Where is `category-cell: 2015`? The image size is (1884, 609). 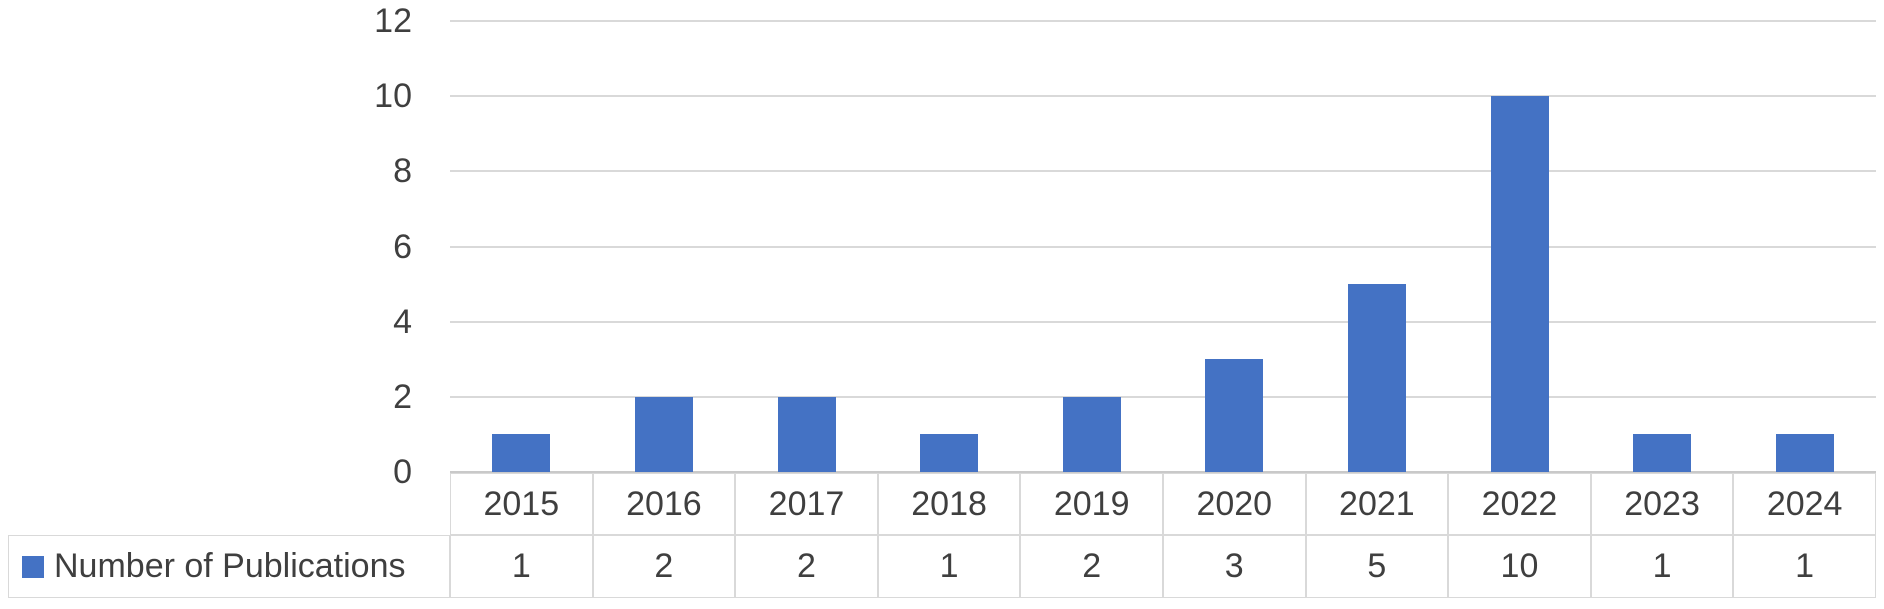 category-cell: 2015 is located at coordinates (521, 504).